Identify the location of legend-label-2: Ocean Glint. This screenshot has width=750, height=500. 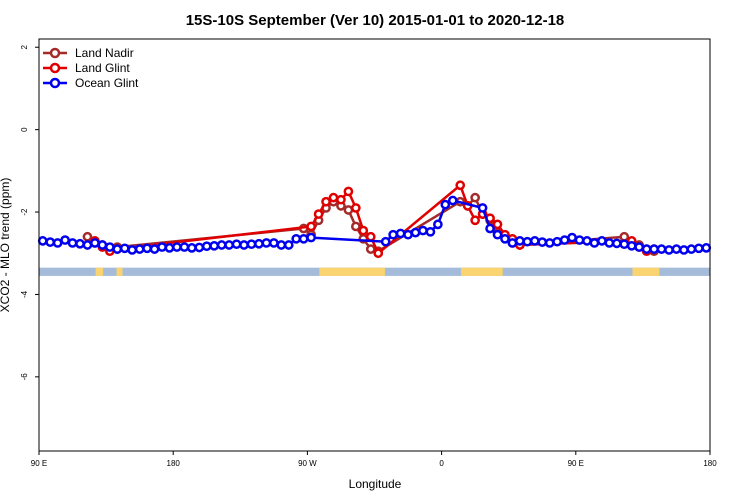
(107, 83).